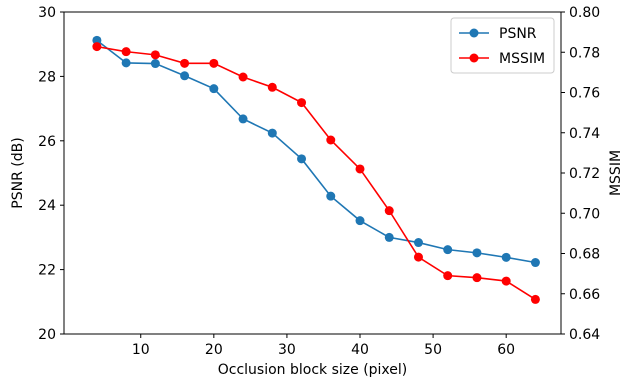 This screenshot has height=383, width=641. Describe the element at coordinates (433, 350) in the screenshot. I see `x-tick-label: 50` at that location.